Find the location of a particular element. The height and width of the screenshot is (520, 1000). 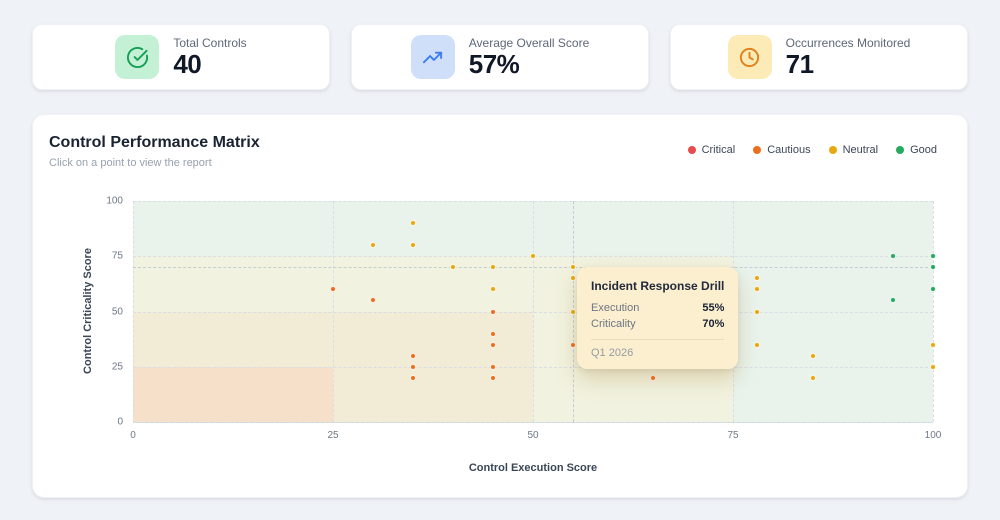

chart-subtitle: Click on a point to view the report is located at coordinates (130, 163).